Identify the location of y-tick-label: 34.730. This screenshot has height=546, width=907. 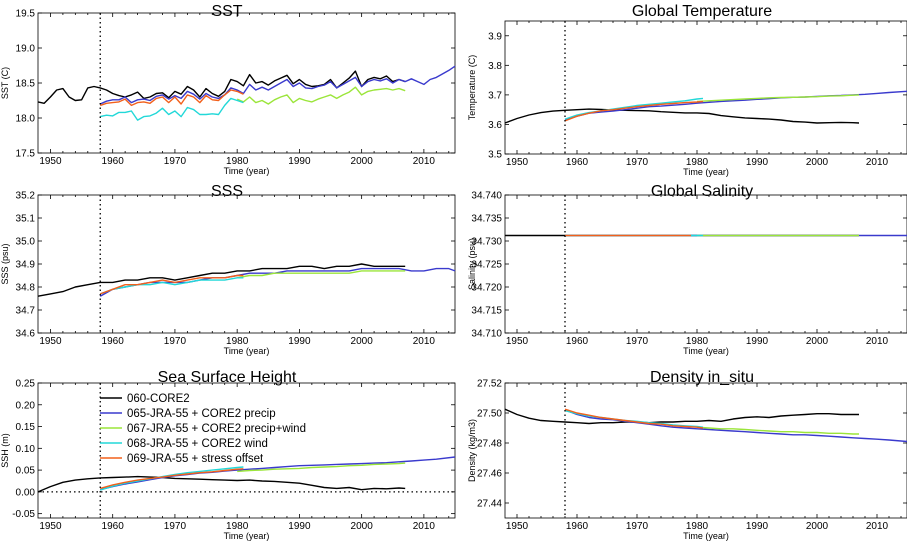
(486, 242).